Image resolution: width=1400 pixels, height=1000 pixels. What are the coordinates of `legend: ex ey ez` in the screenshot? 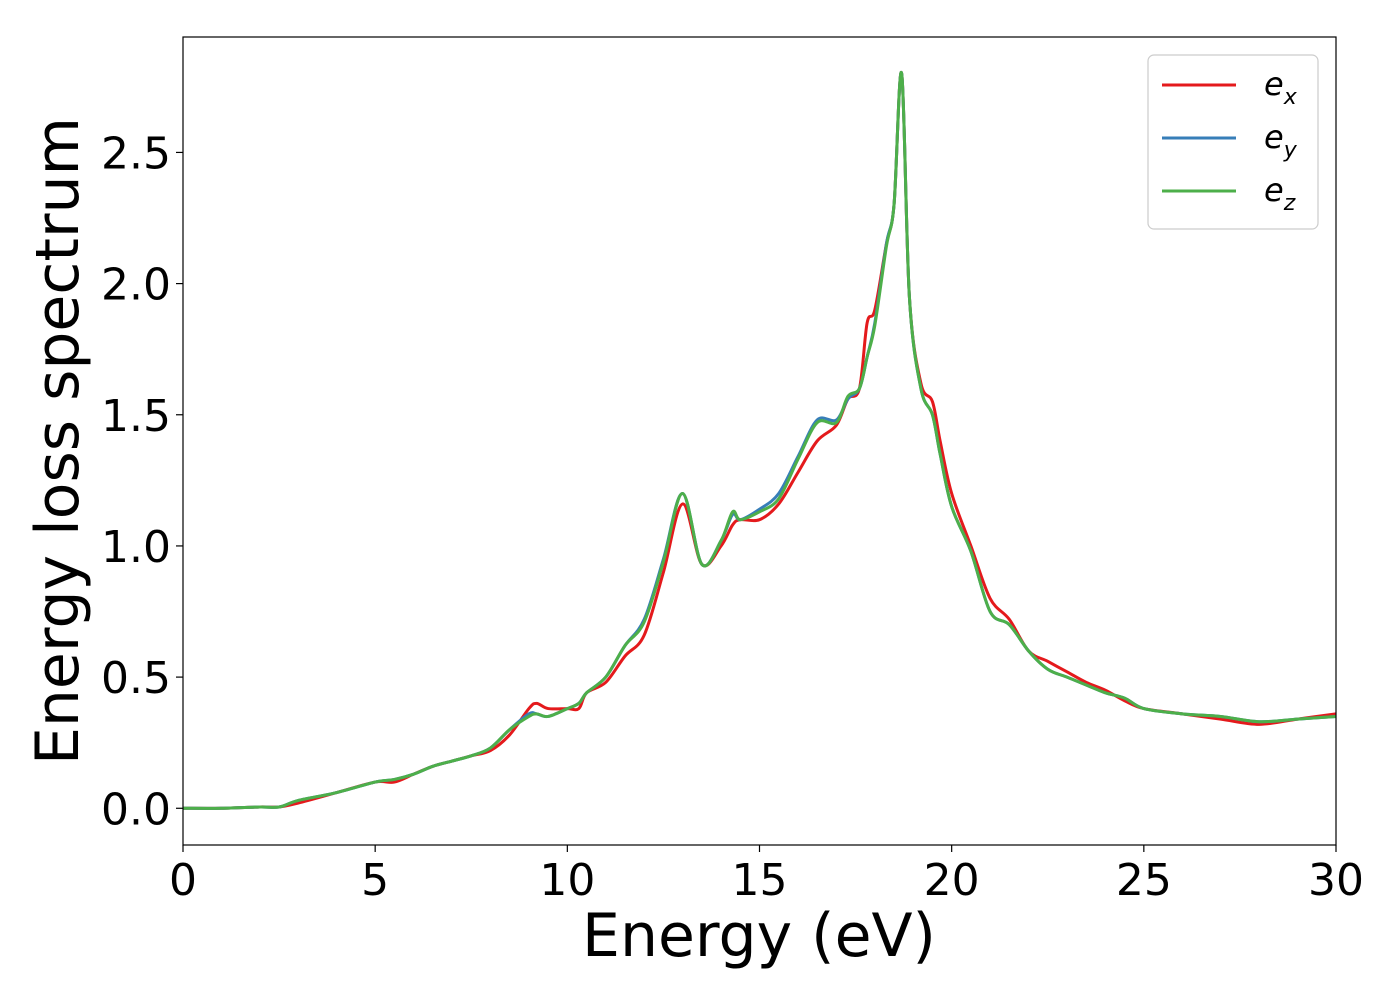 It's located at (1233, 142).